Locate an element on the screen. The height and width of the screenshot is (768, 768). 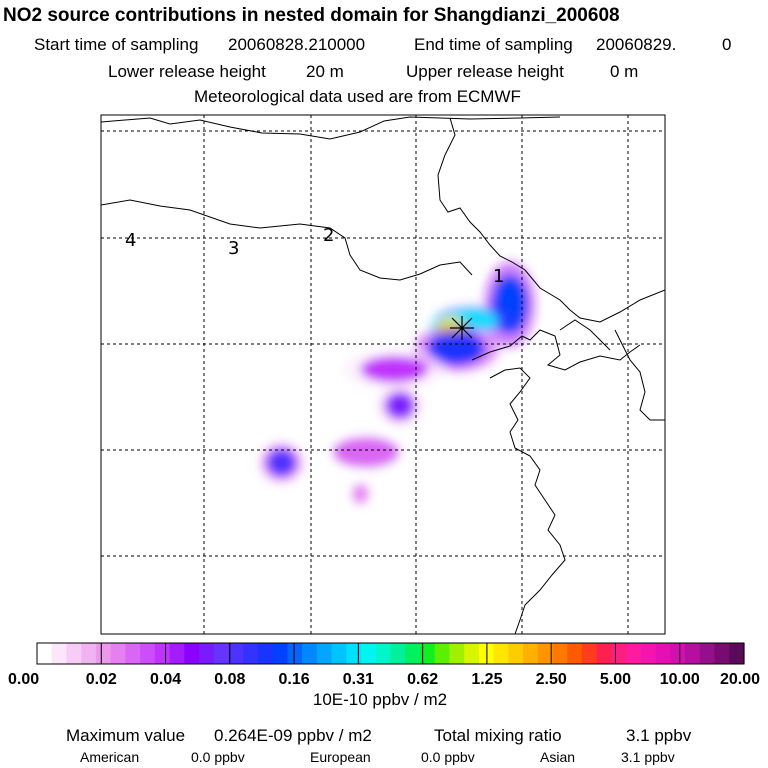
border-line-north is located at coordinates (331, 128).